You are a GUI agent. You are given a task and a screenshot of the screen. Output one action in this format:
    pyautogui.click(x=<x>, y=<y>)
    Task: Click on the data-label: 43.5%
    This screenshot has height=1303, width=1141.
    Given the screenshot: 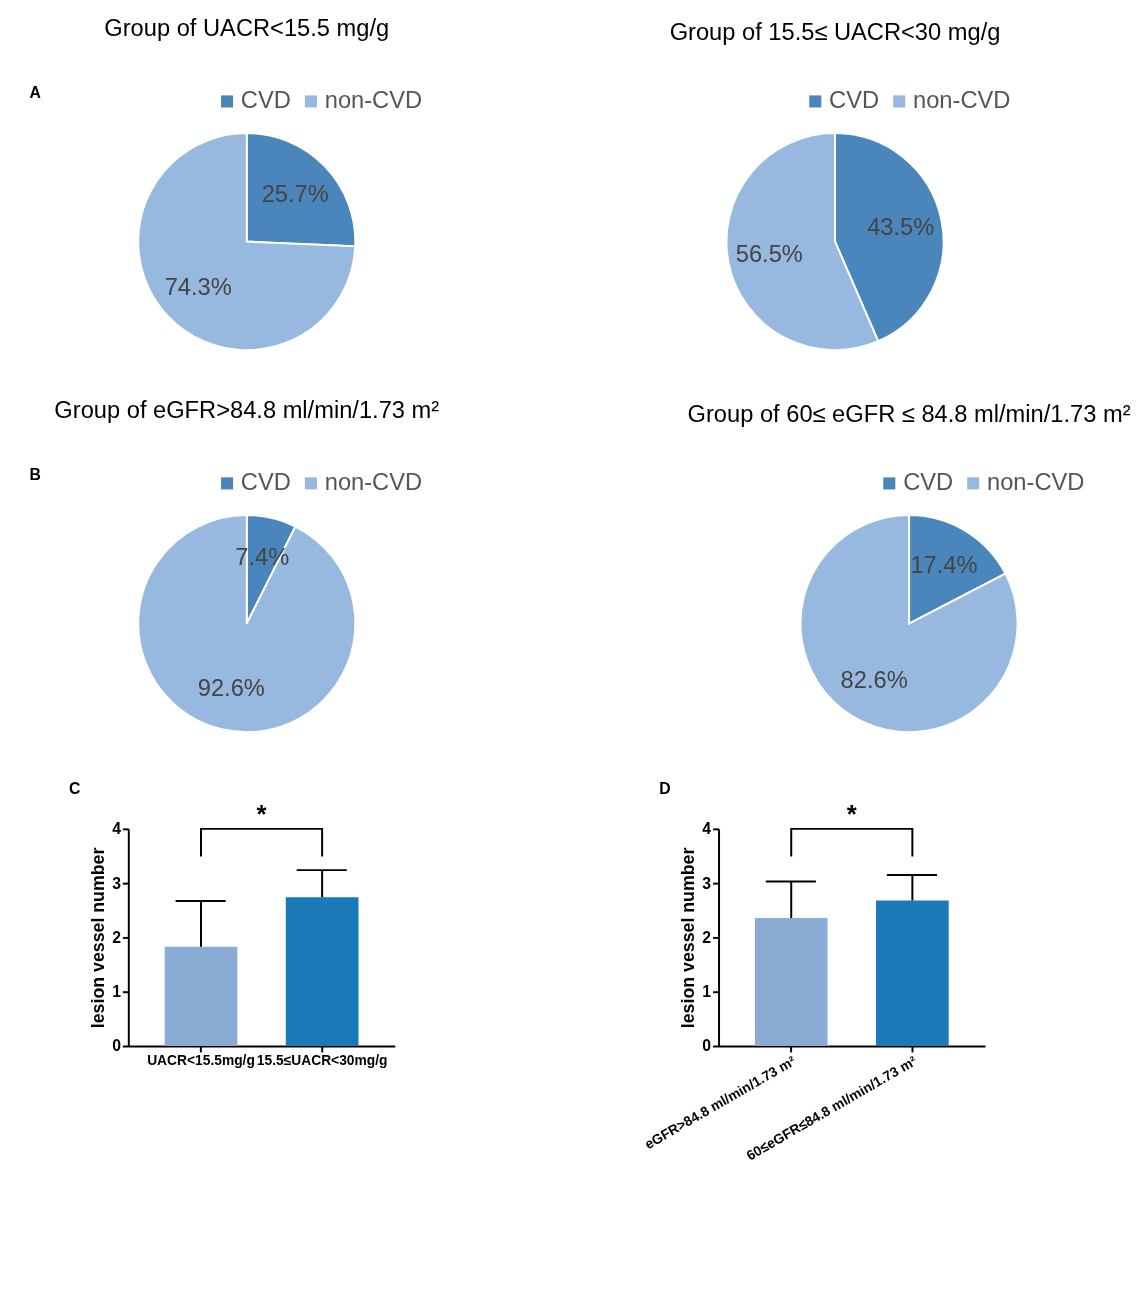 What is the action you would take?
    pyautogui.click(x=901, y=226)
    